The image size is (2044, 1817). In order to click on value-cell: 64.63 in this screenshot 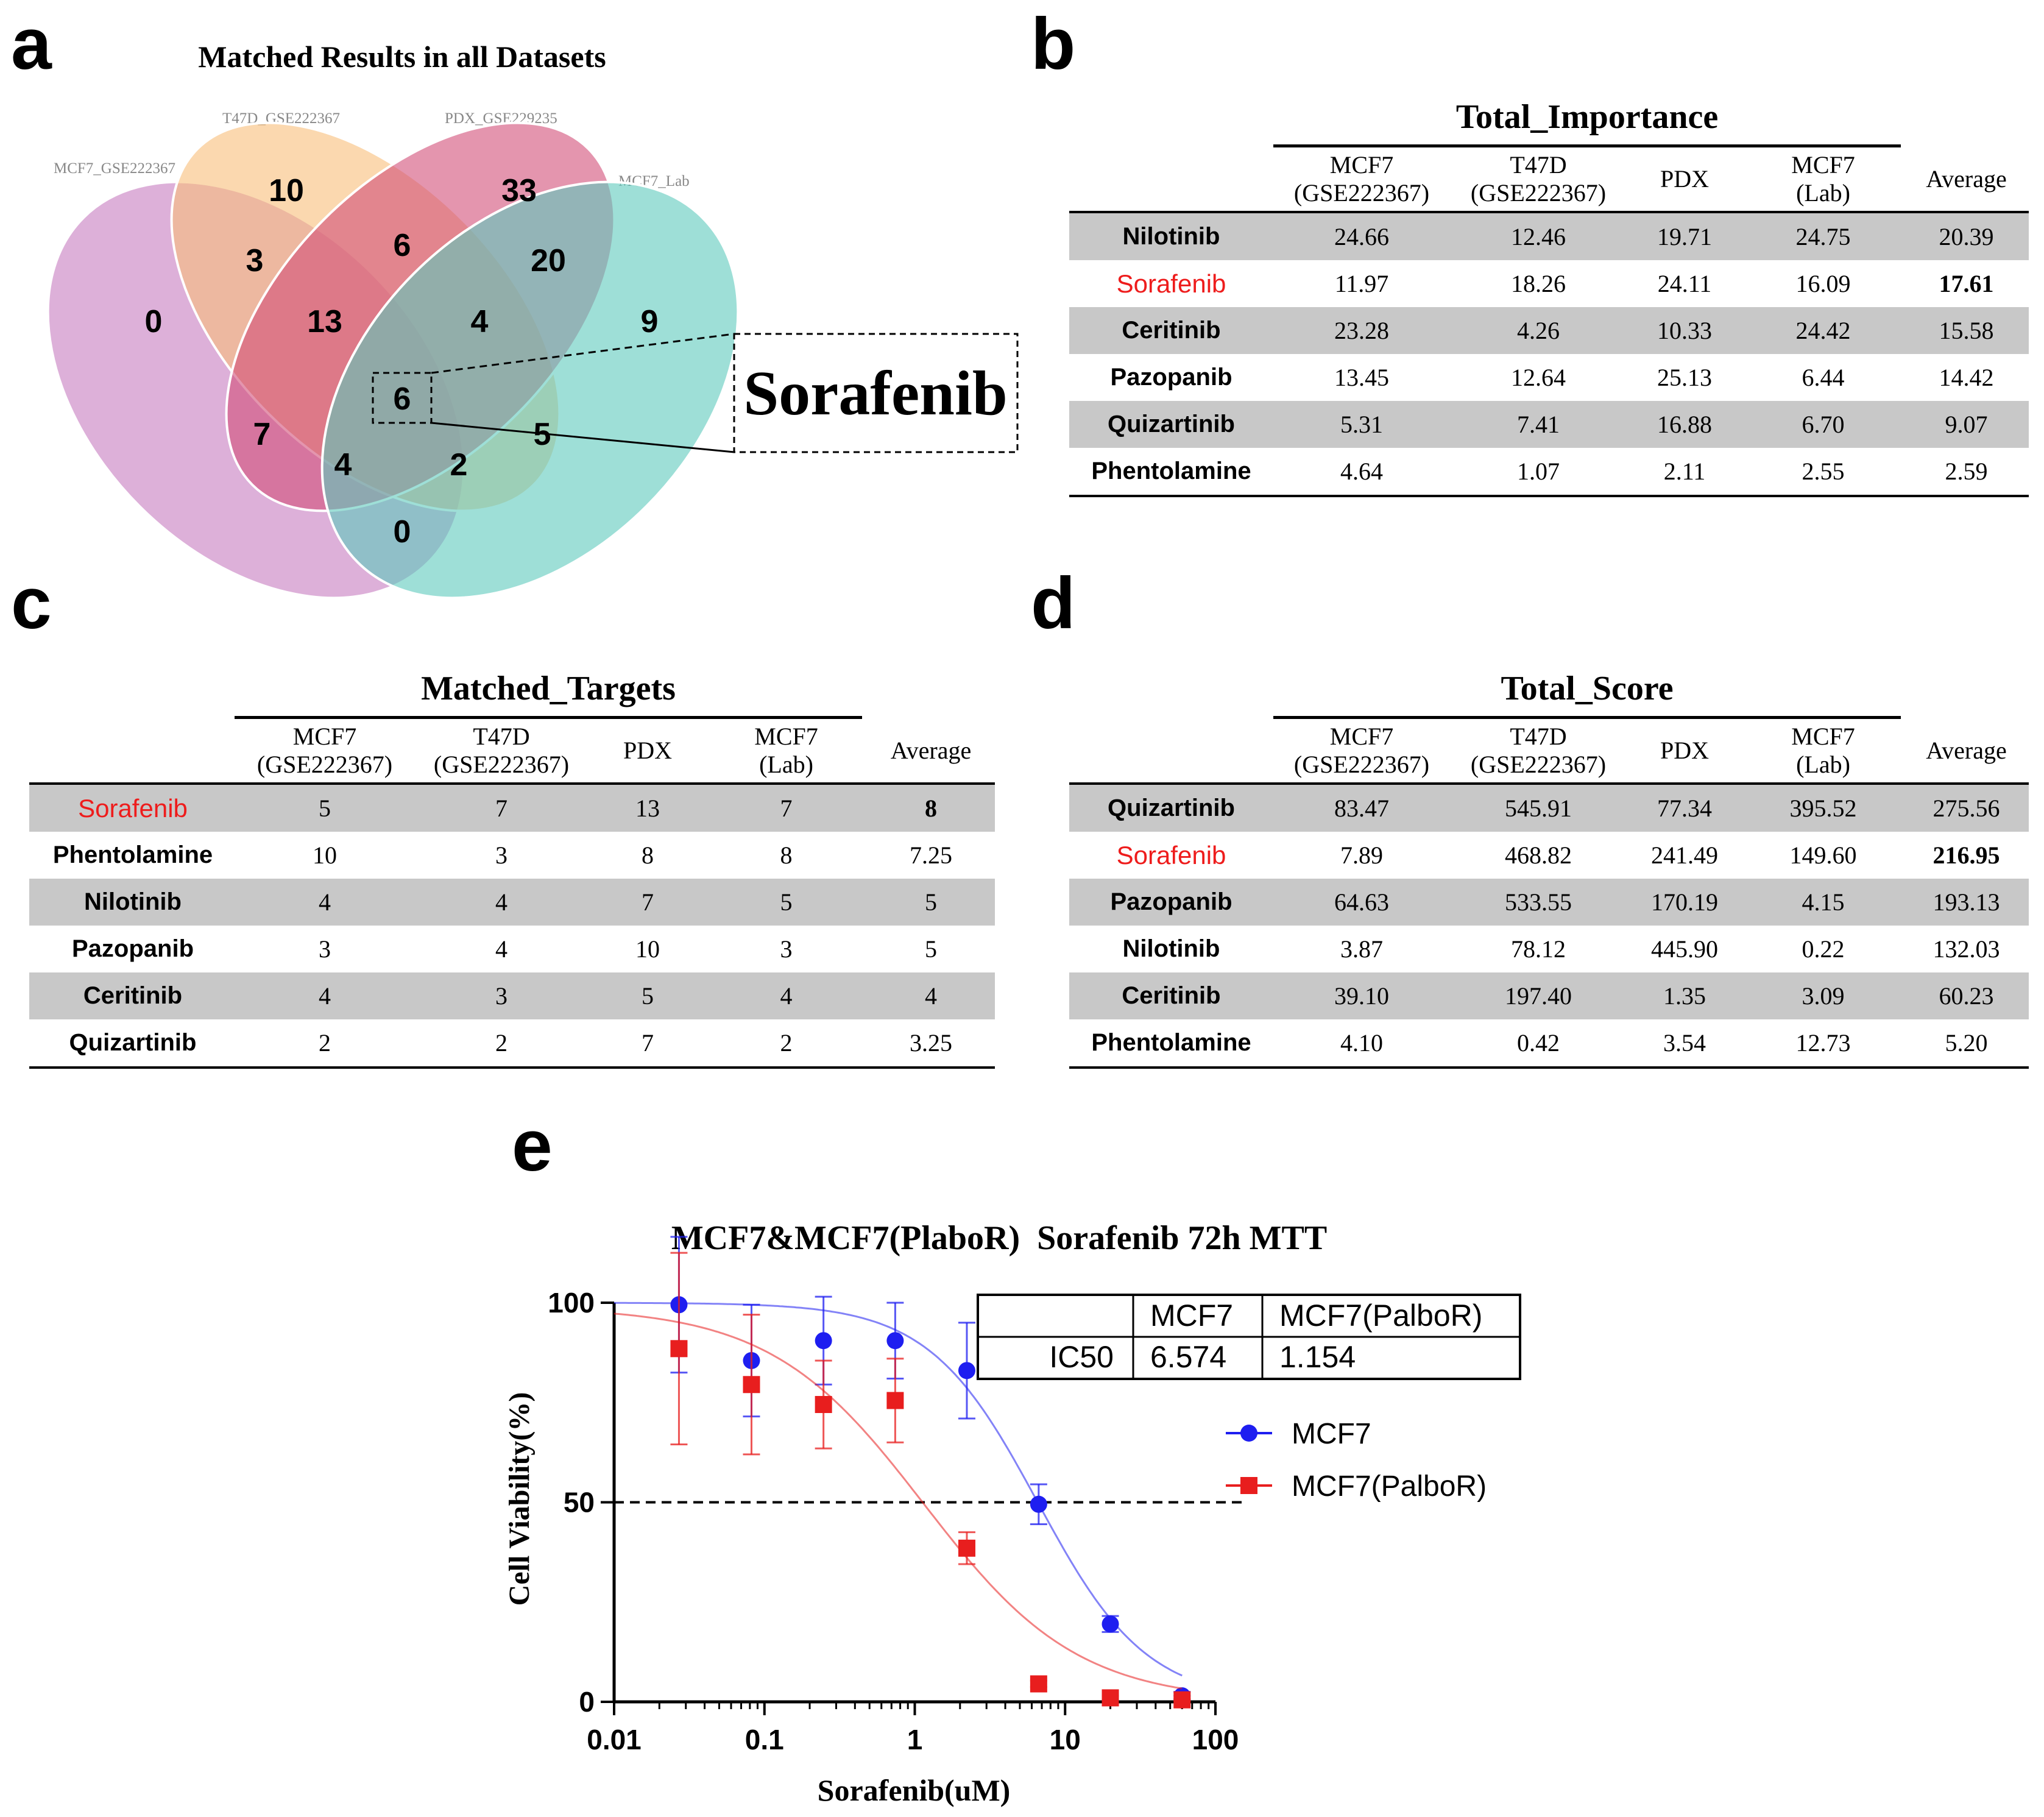, I will do `click(1361, 902)`.